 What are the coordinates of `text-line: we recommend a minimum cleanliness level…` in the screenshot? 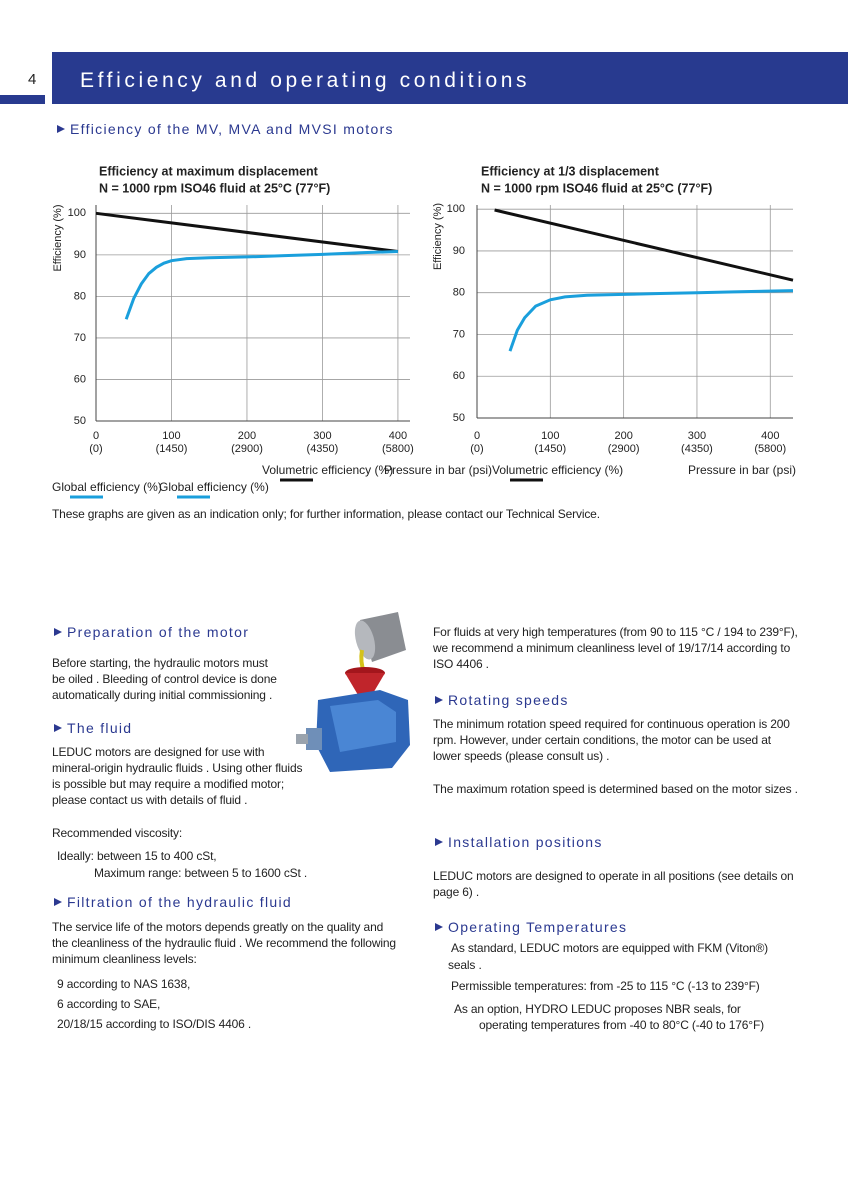 It's located at (612, 648).